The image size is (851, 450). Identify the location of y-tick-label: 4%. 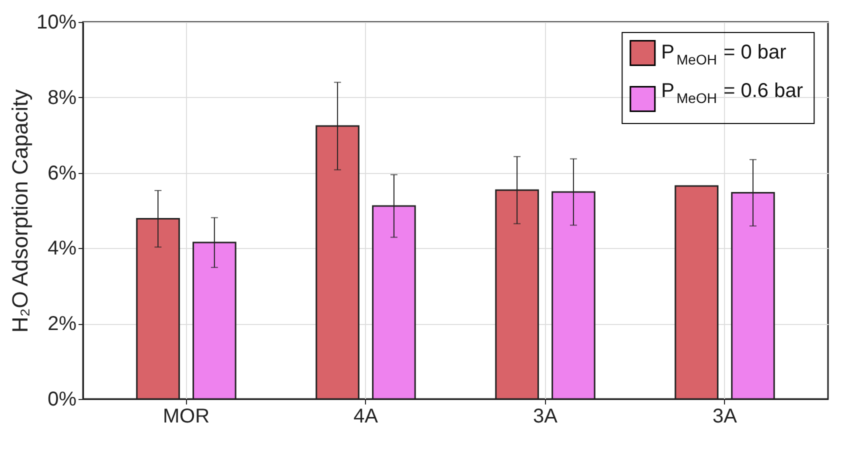
(62, 249).